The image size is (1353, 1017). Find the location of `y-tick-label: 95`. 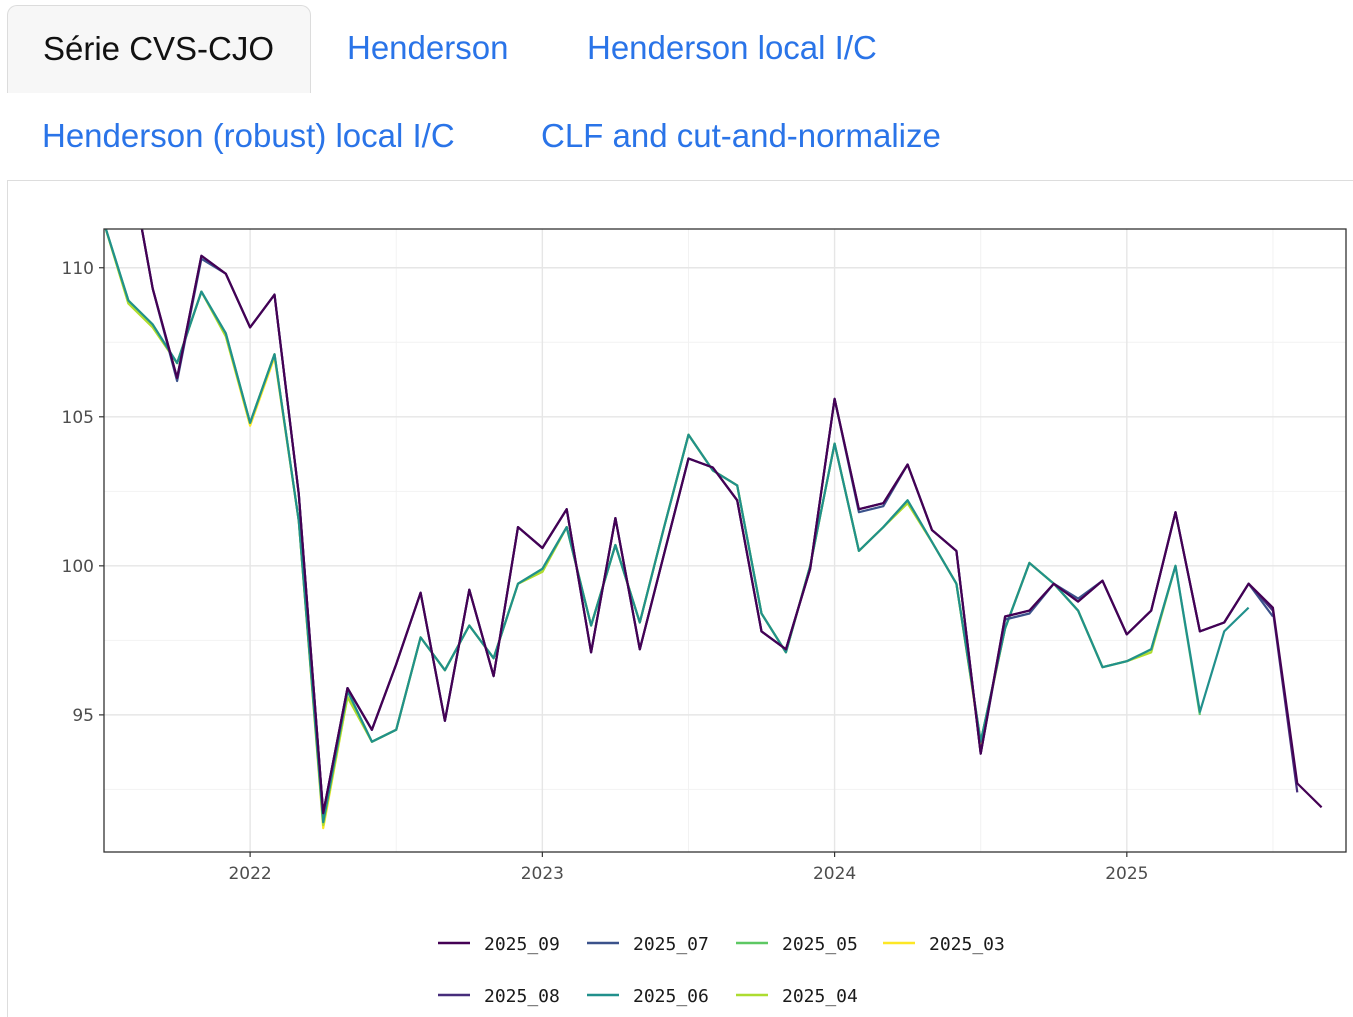

y-tick-label: 95 is located at coordinates (83, 716).